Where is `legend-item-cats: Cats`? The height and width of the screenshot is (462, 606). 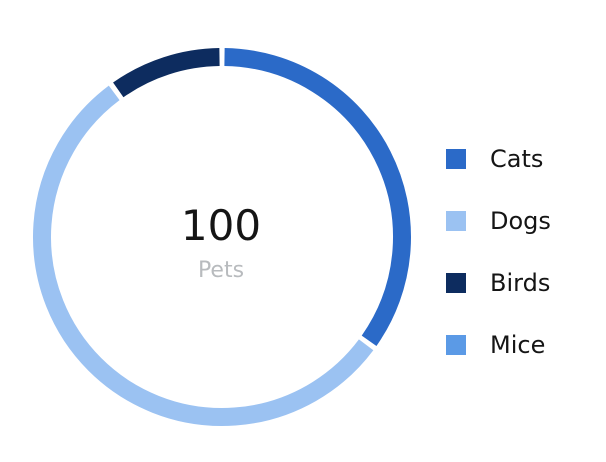 legend-item-cats: Cats is located at coordinates (521, 159).